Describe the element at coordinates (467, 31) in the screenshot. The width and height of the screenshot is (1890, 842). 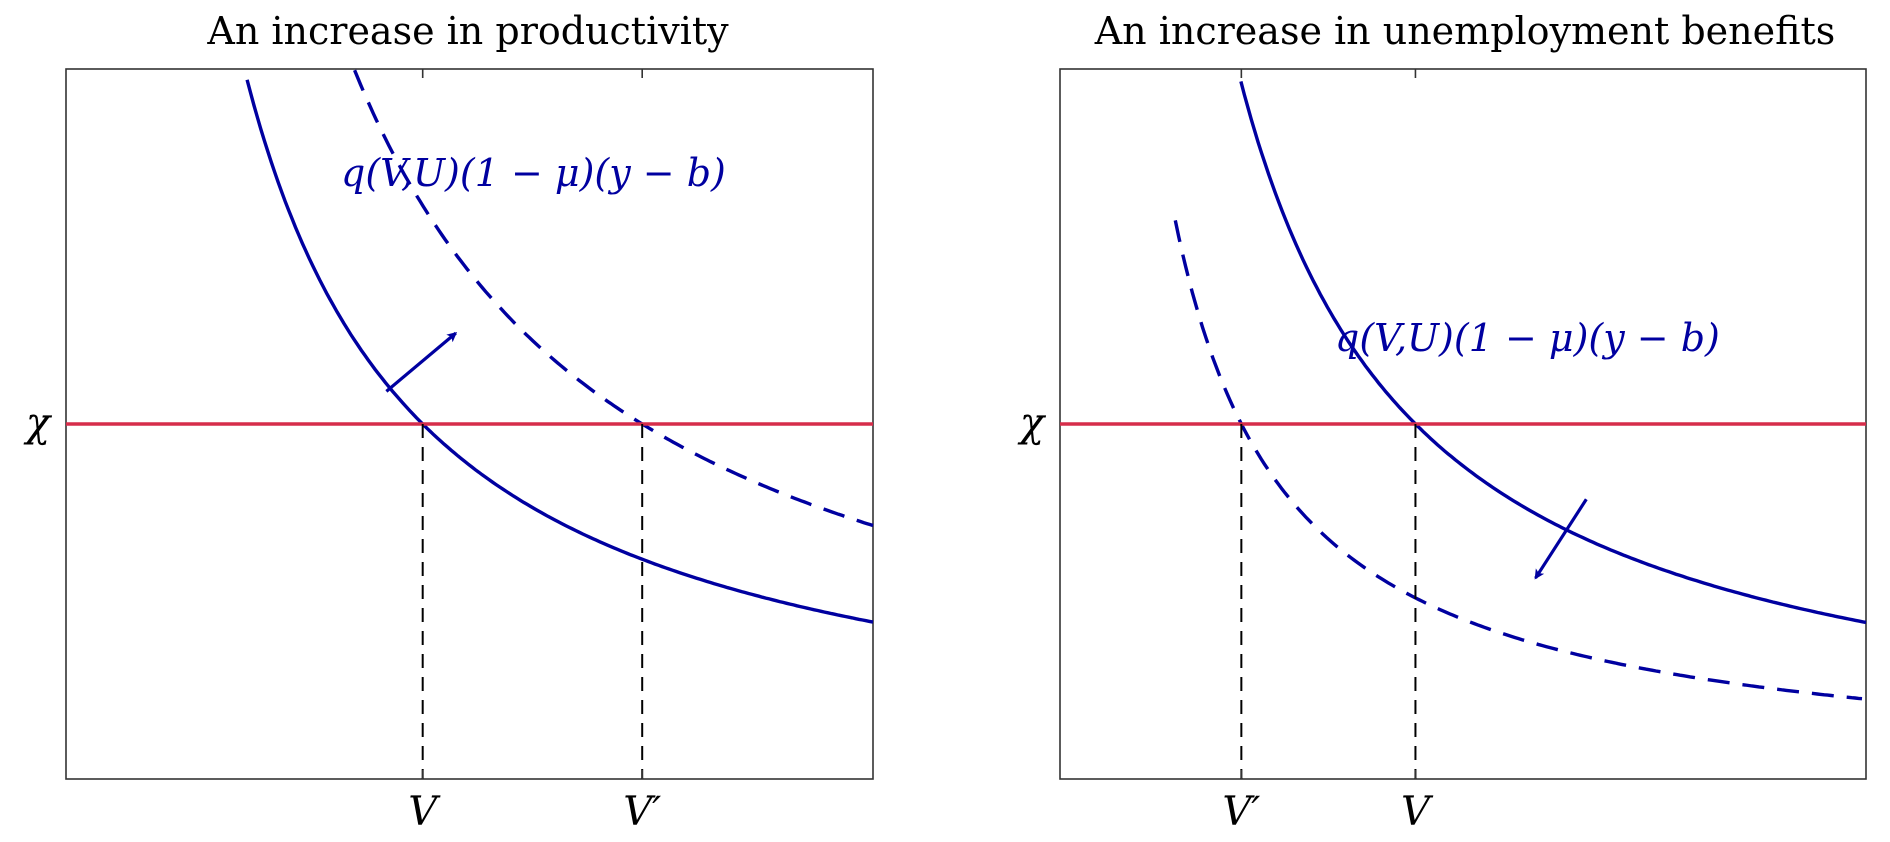
I see `panel-title: An increase in productivity` at that location.